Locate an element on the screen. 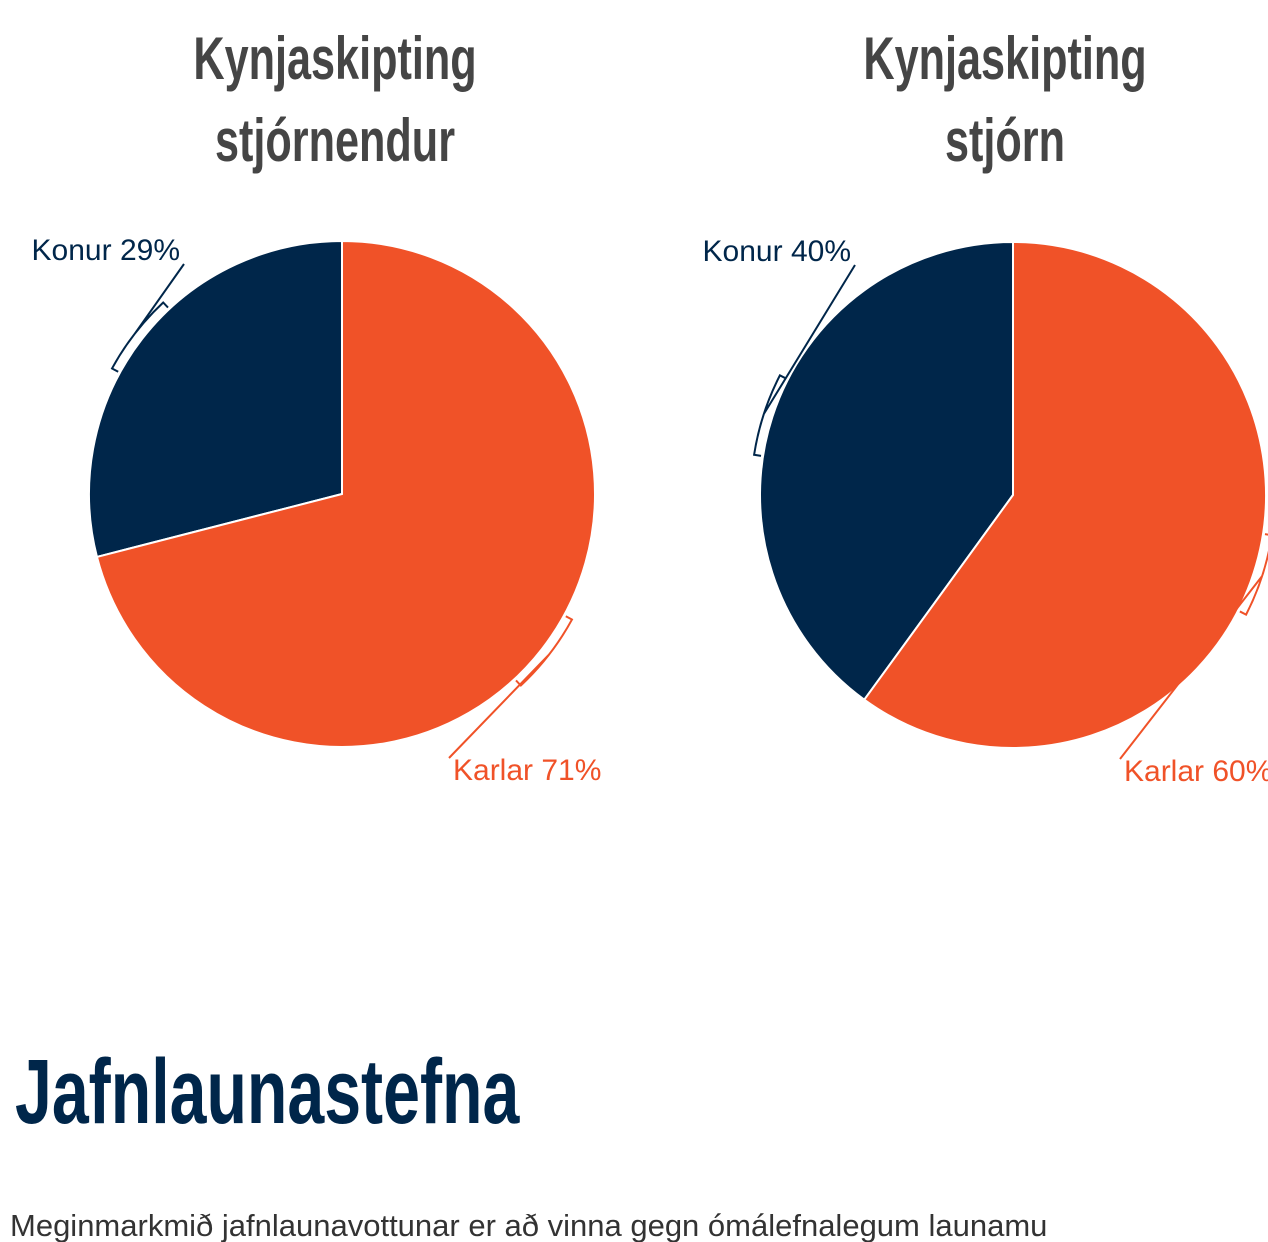 This screenshot has height=1242, width=1268. slice-label: Konur 40% is located at coordinates (777, 251).